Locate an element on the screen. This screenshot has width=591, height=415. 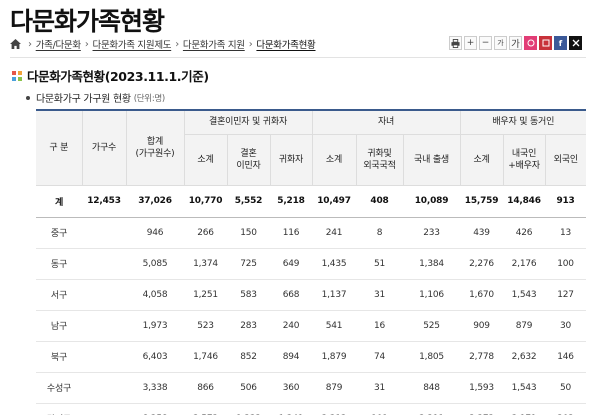
table-cell: 1,106 is located at coordinates (432, 295).